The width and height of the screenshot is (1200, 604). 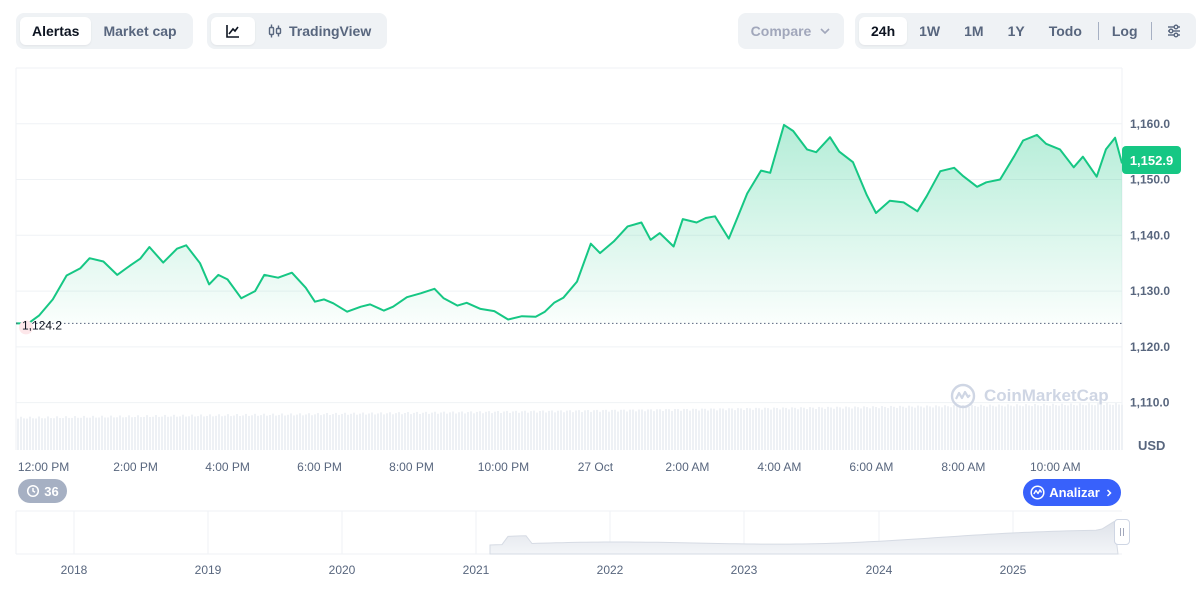 I want to click on tradingview-button: TradingView, so click(x=319, y=31).